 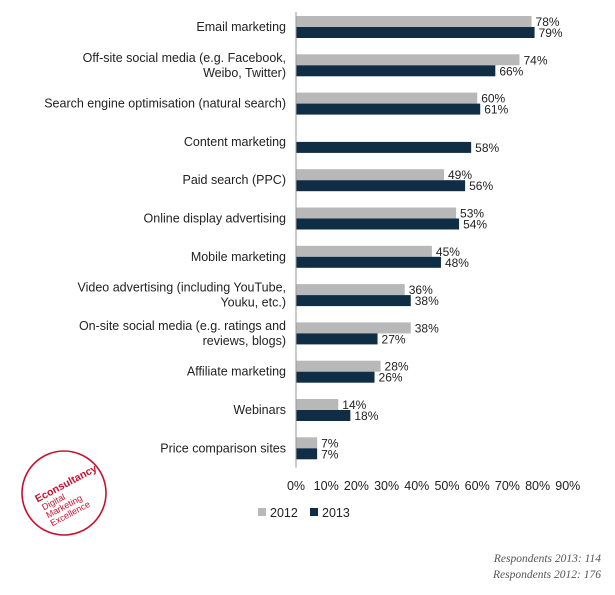 What do you see at coordinates (416, 486) in the screenshot?
I see `x-tick-label: 40%` at bounding box center [416, 486].